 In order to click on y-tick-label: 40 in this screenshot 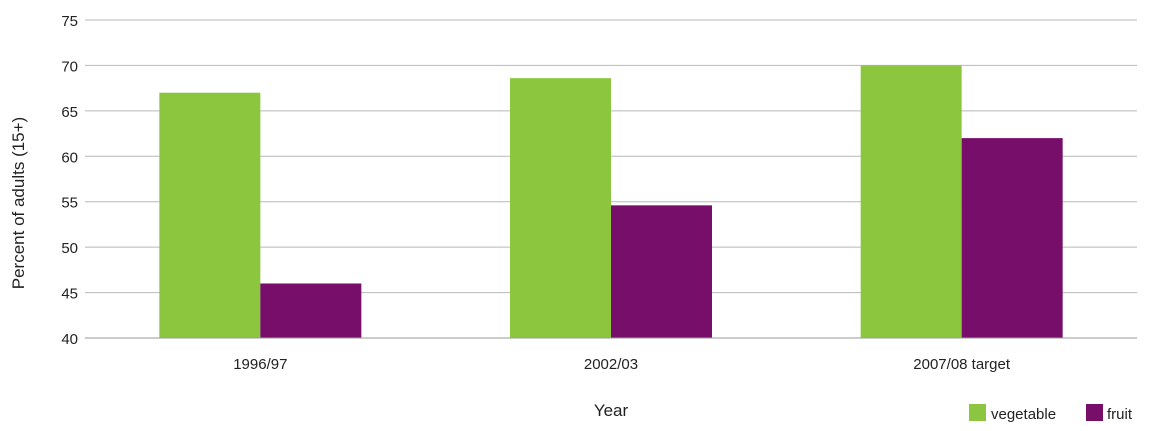, I will do `click(69, 339)`.